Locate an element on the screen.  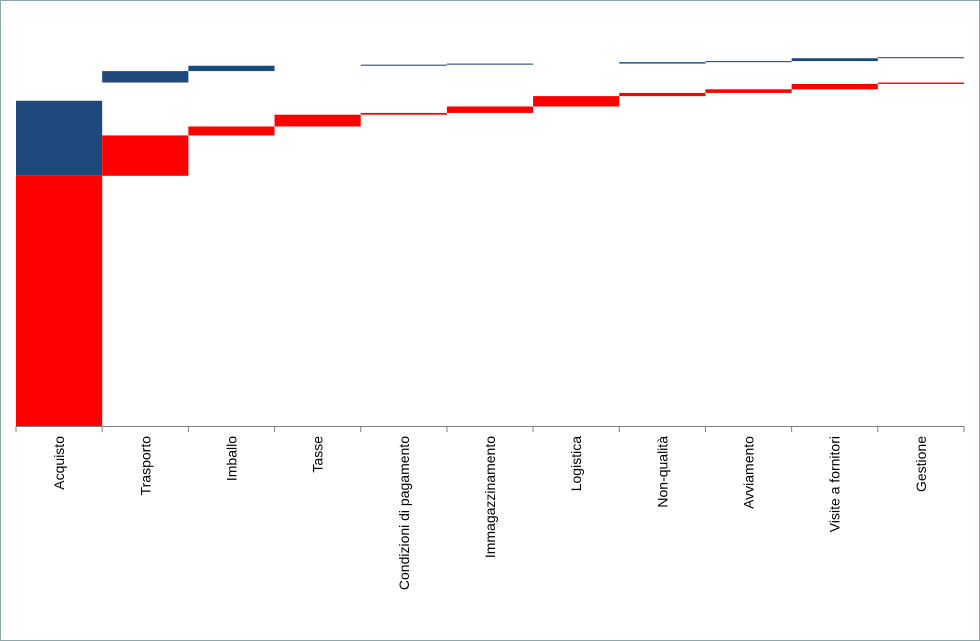
x-tick-label-avviamento: Avviamento is located at coordinates (749, 472).